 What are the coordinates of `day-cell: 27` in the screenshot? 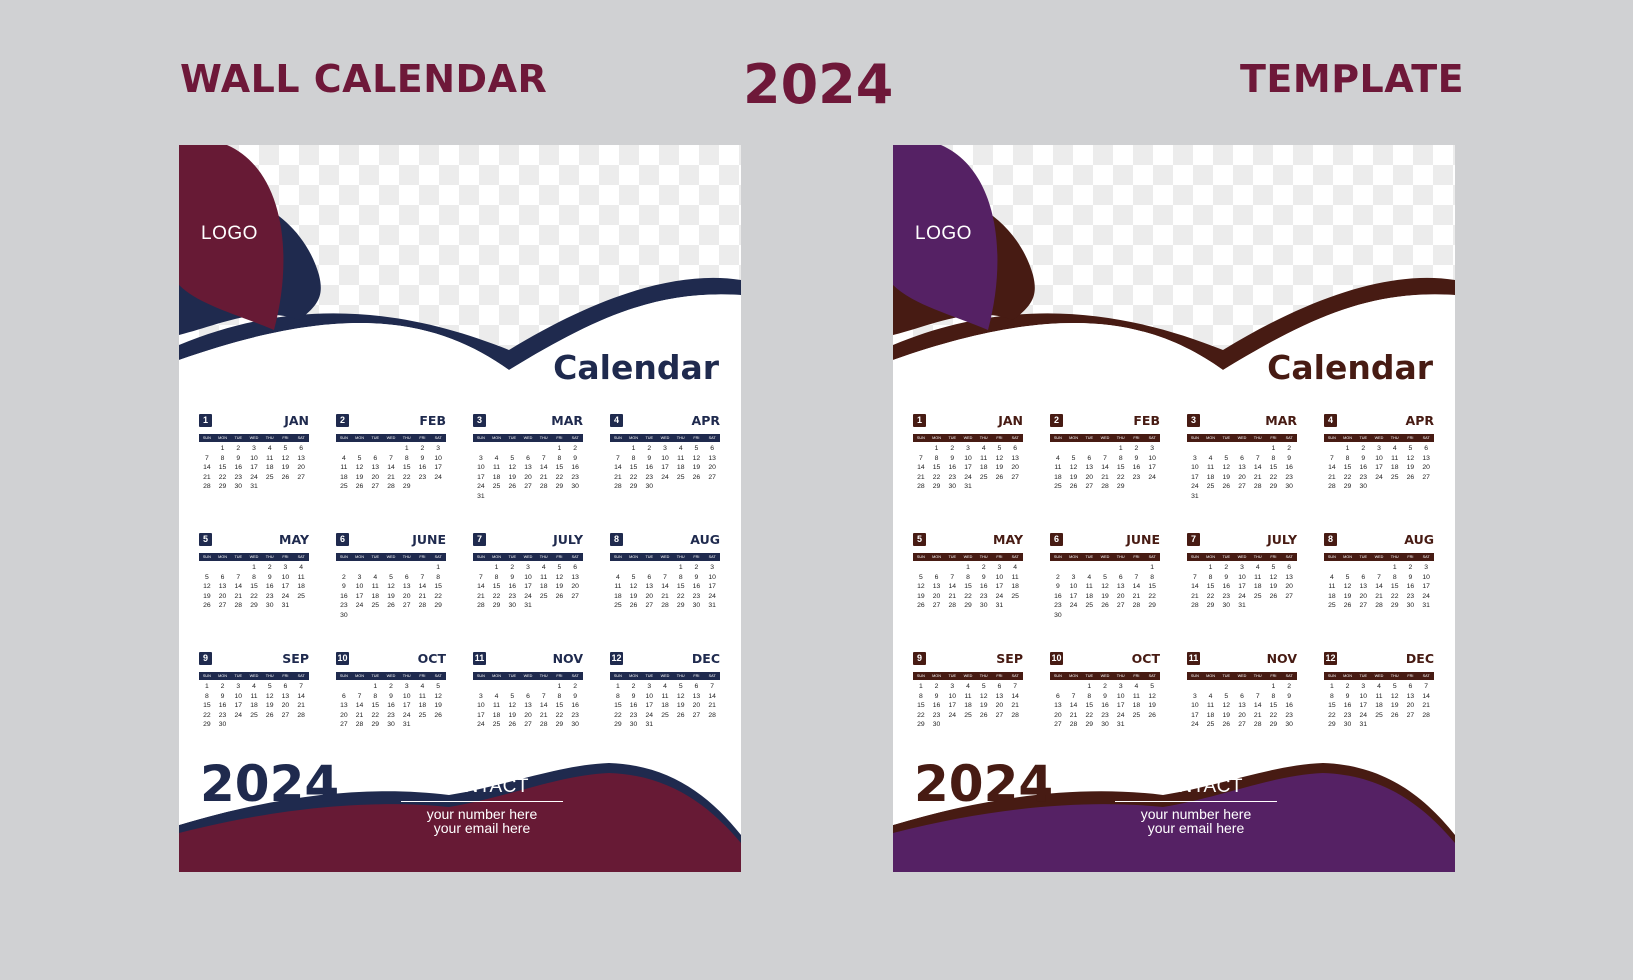 It's located at (528, 724).